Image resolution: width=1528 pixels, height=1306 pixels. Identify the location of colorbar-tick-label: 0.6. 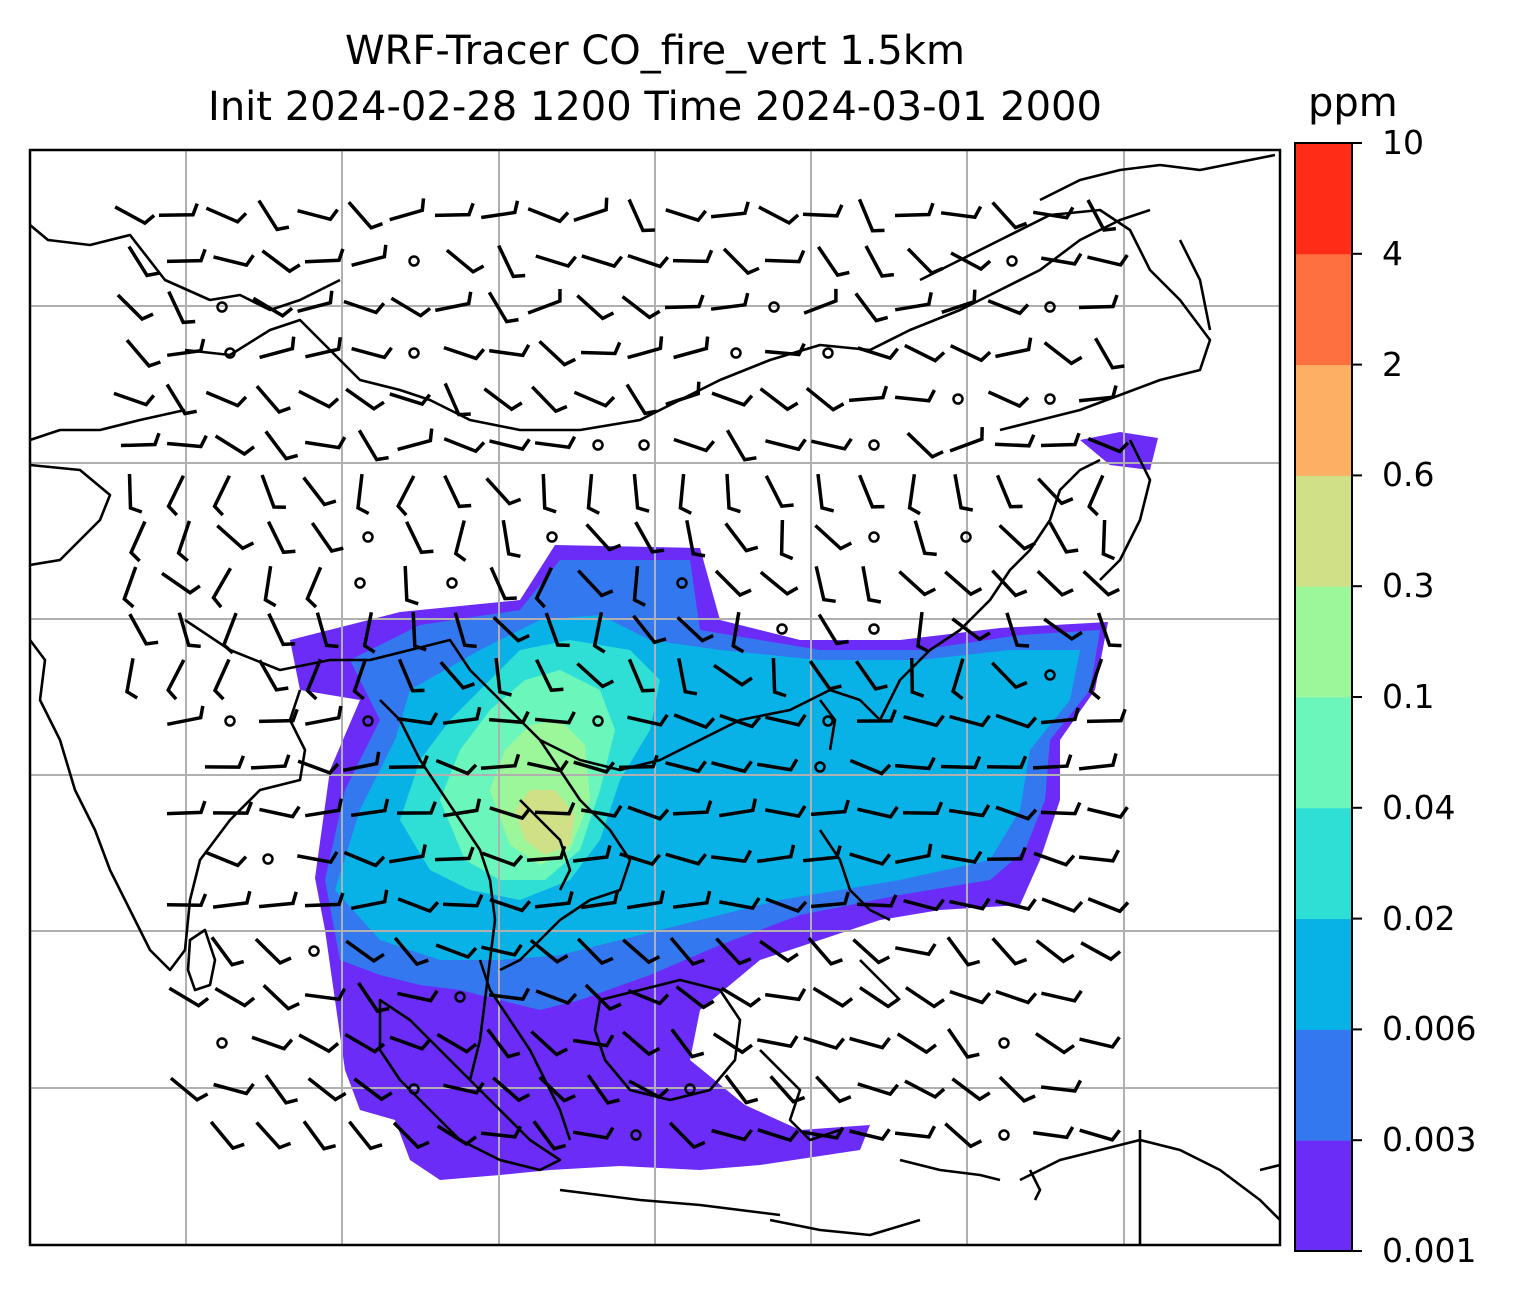
(1408, 475).